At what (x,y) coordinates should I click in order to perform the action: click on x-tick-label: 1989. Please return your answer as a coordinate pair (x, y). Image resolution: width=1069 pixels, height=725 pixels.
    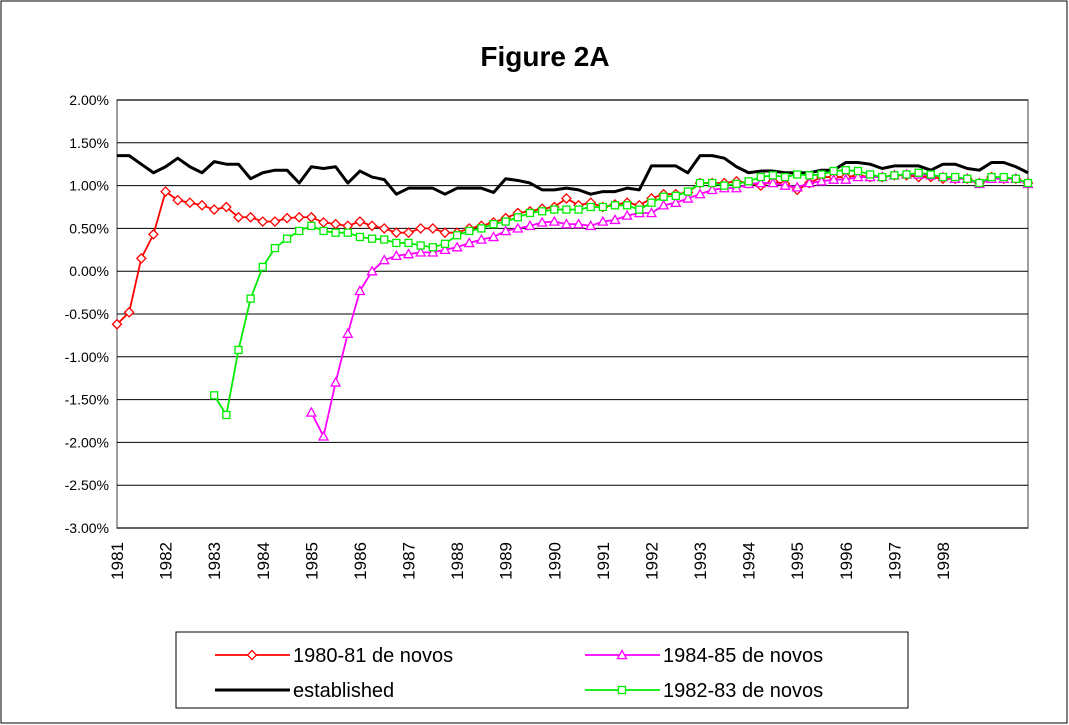
    Looking at the image, I should click on (506, 561).